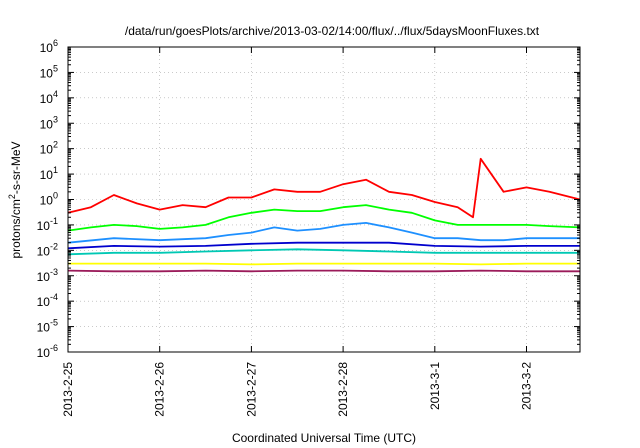 Image resolution: width=640 pixels, height=448 pixels. What do you see at coordinates (49, 97) in the screenshot?
I see `y-tick-label: 10⁴` at bounding box center [49, 97].